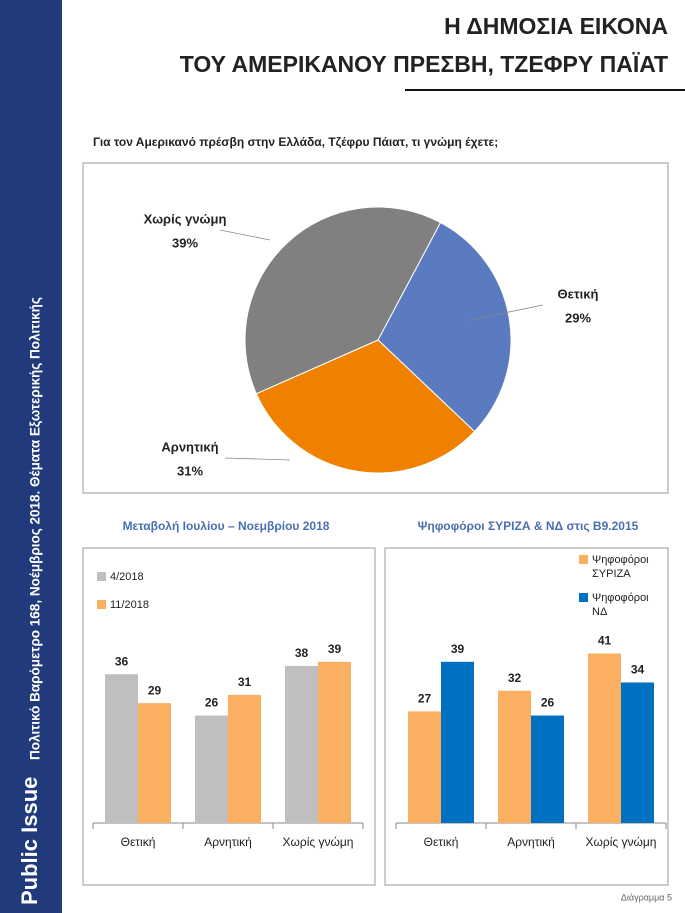 This screenshot has width=685, height=913. I want to click on footer: Διάγραμμα 5, so click(646, 897).